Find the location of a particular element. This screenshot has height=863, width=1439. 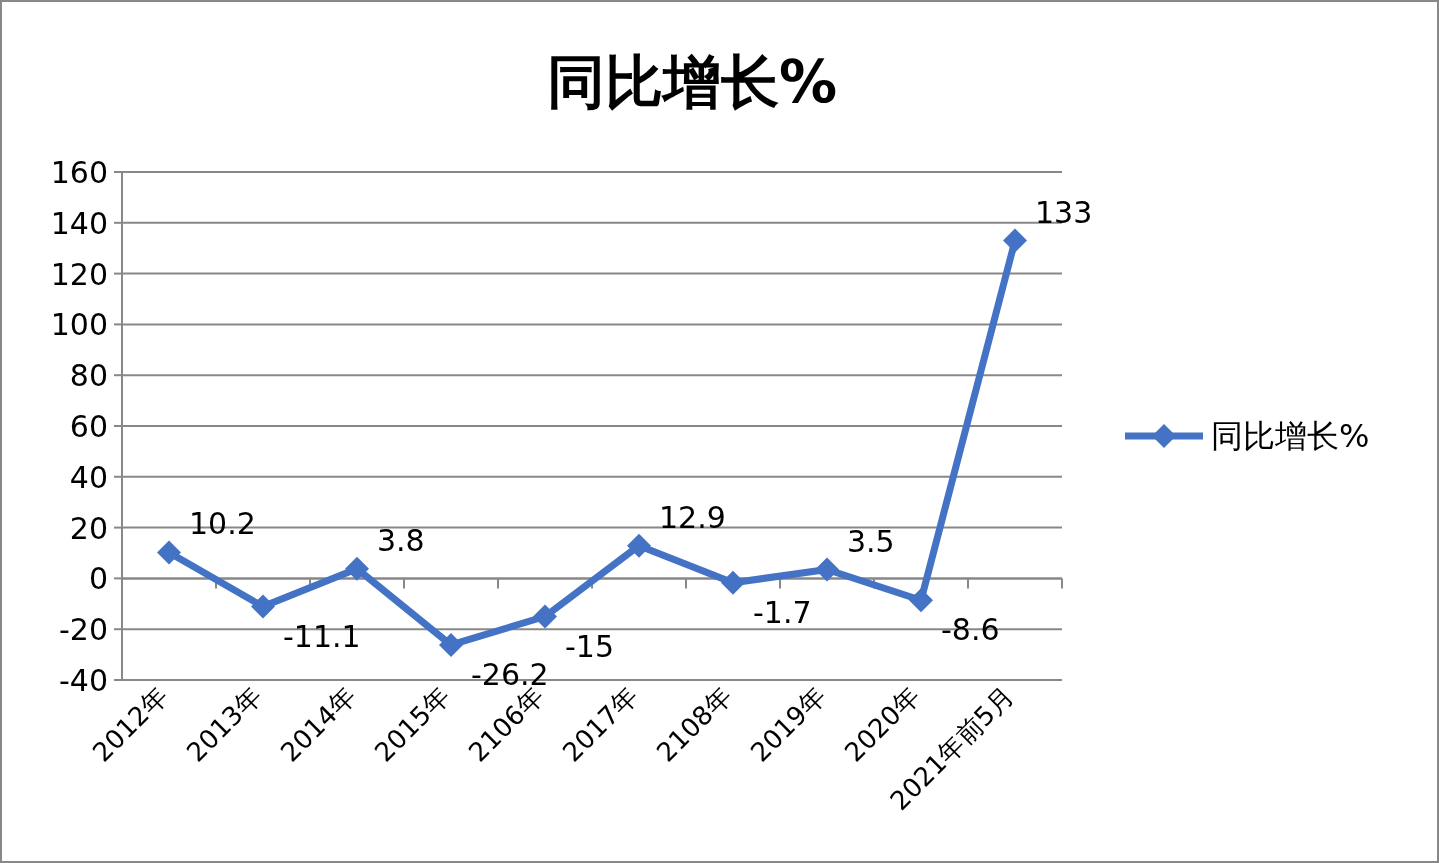

y-tick-label: 140 is located at coordinates (79, 223).